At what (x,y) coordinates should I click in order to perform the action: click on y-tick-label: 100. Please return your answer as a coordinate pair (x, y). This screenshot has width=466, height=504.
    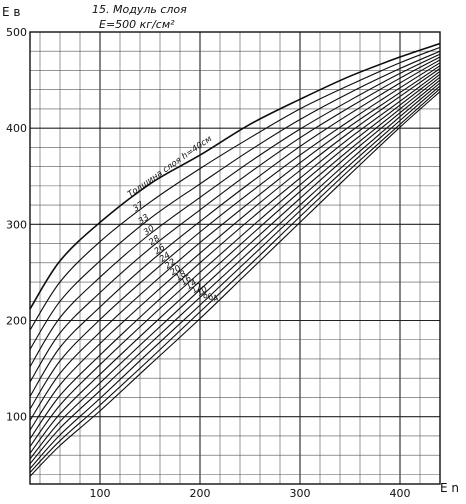
    Looking at the image, I should click on (16, 417).